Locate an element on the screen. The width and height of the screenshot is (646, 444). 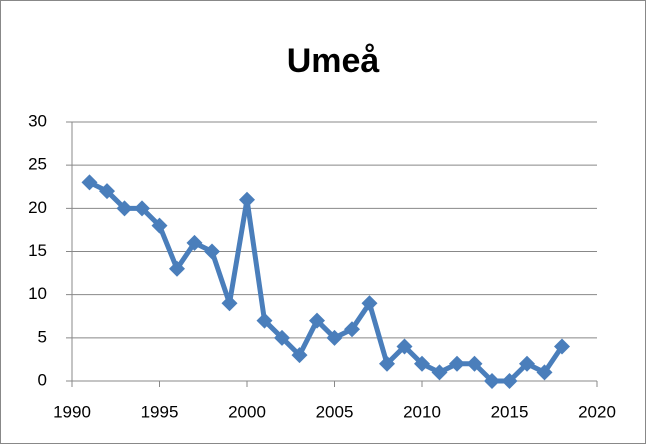
y-tick-label: 5 is located at coordinates (42, 336).